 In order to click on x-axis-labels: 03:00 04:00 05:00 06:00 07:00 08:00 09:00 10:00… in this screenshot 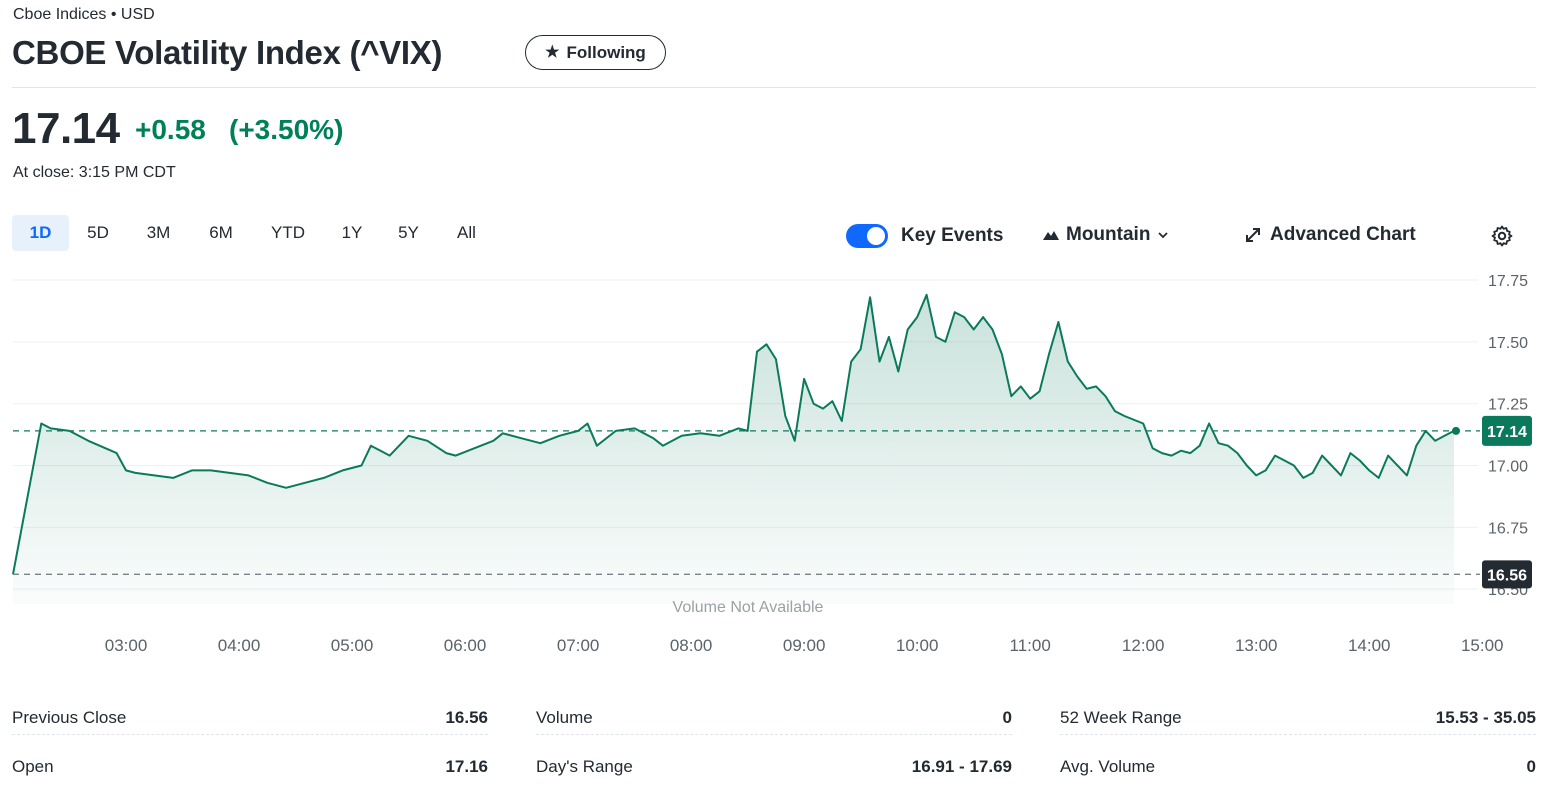, I will do `click(804, 645)`.